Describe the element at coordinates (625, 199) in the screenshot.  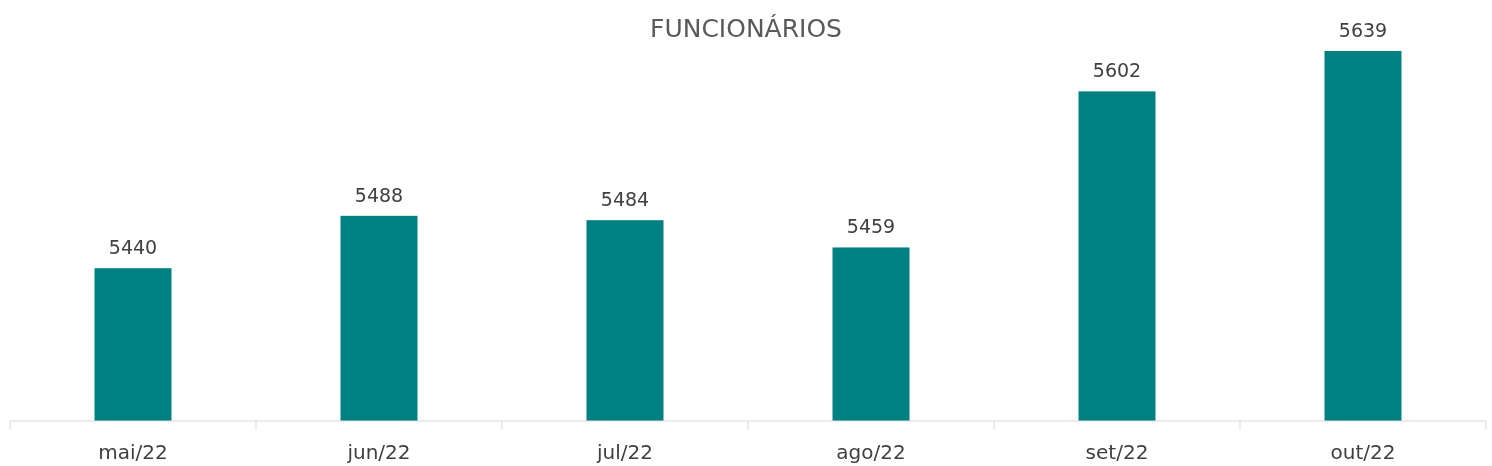
I see `data-label: 5484` at that location.